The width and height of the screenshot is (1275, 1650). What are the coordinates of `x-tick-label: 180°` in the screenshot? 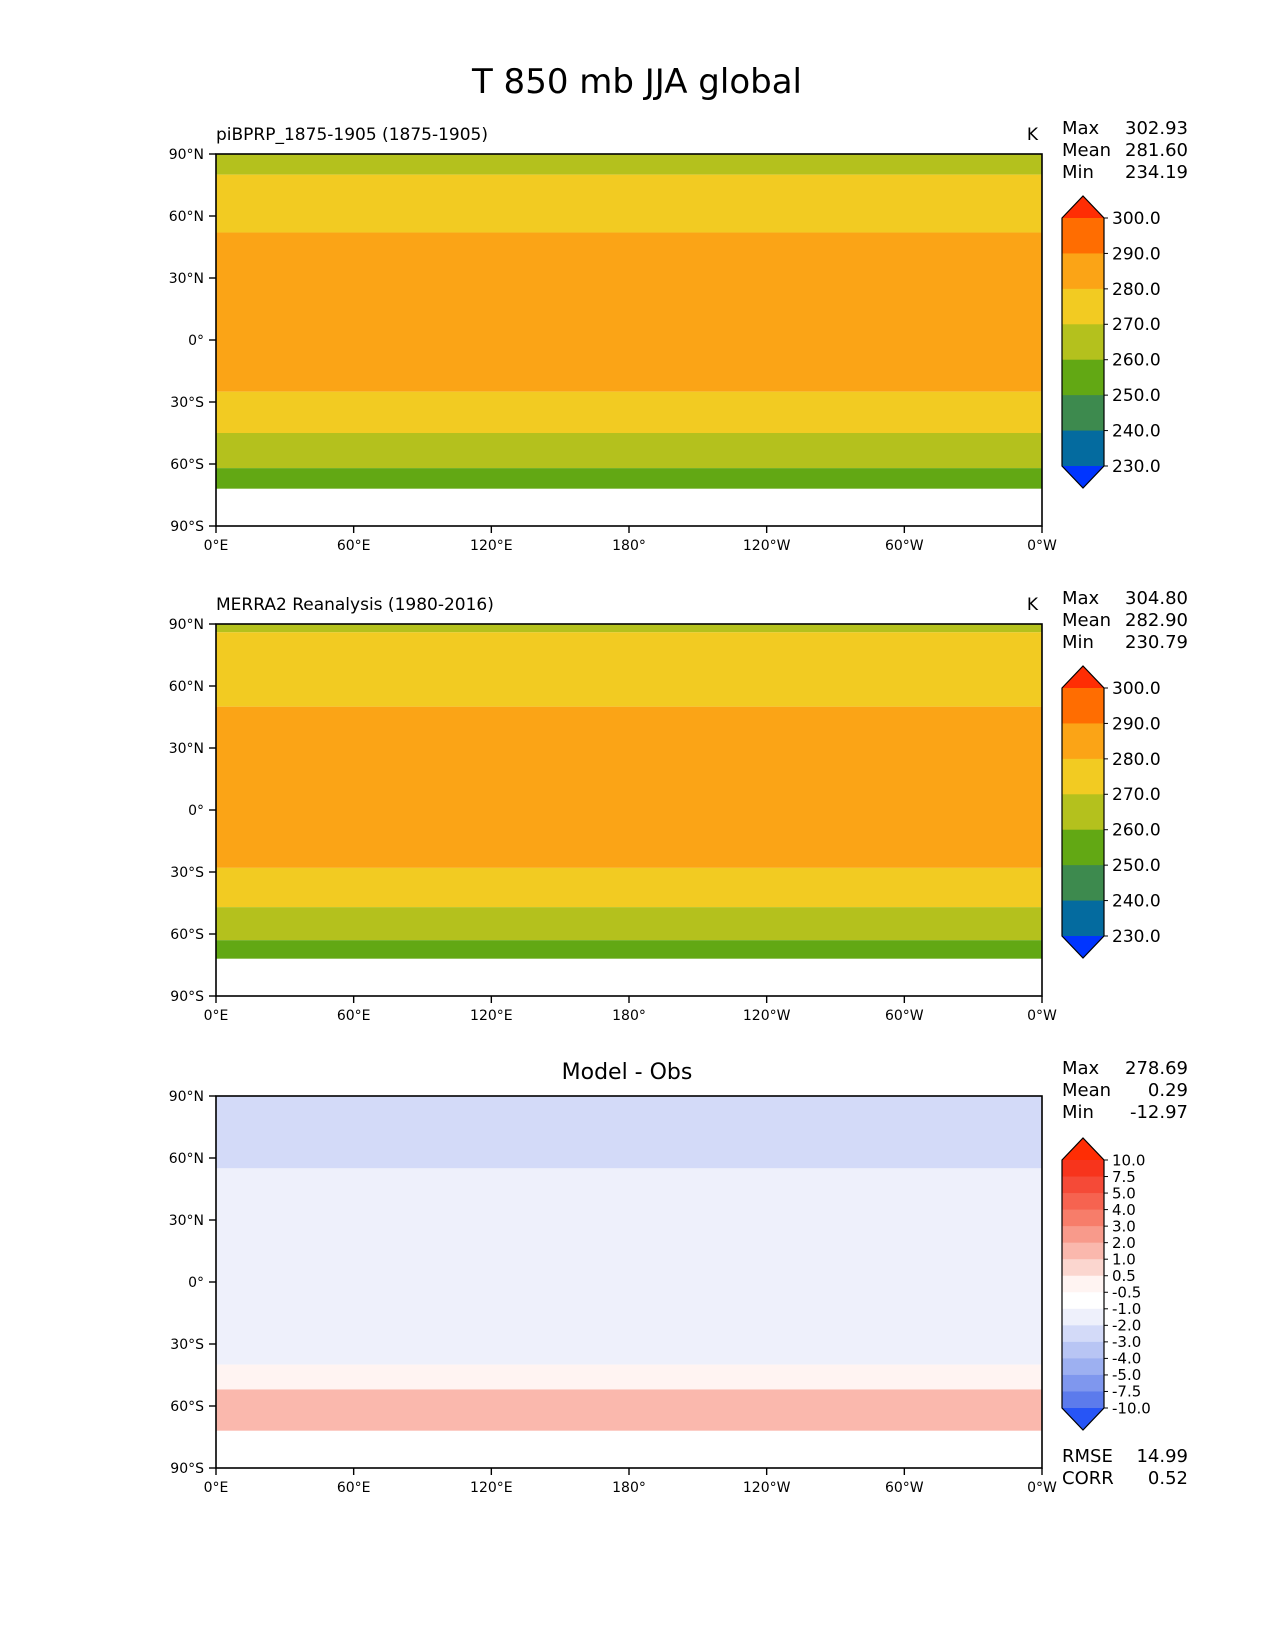 It's located at (629, 1016).